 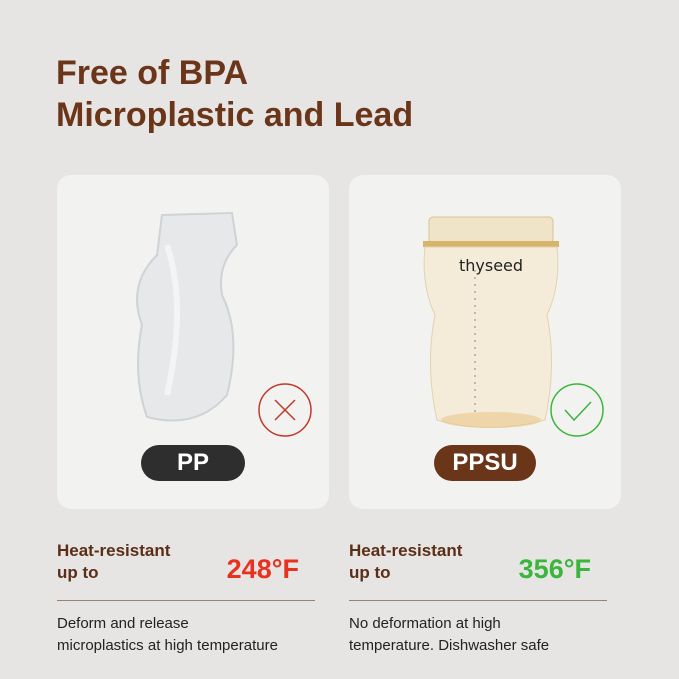 I want to click on ppsu-heat-label: Heat-resistant up to, so click(x=406, y=561).